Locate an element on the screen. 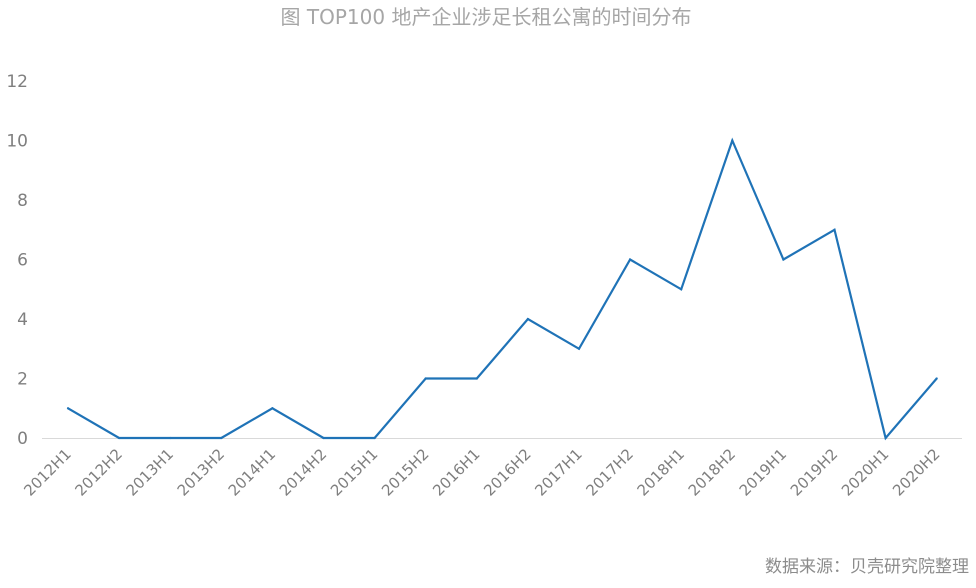 The height and width of the screenshot is (588, 976). x-tick-label: 2012H2 is located at coordinates (98, 472).